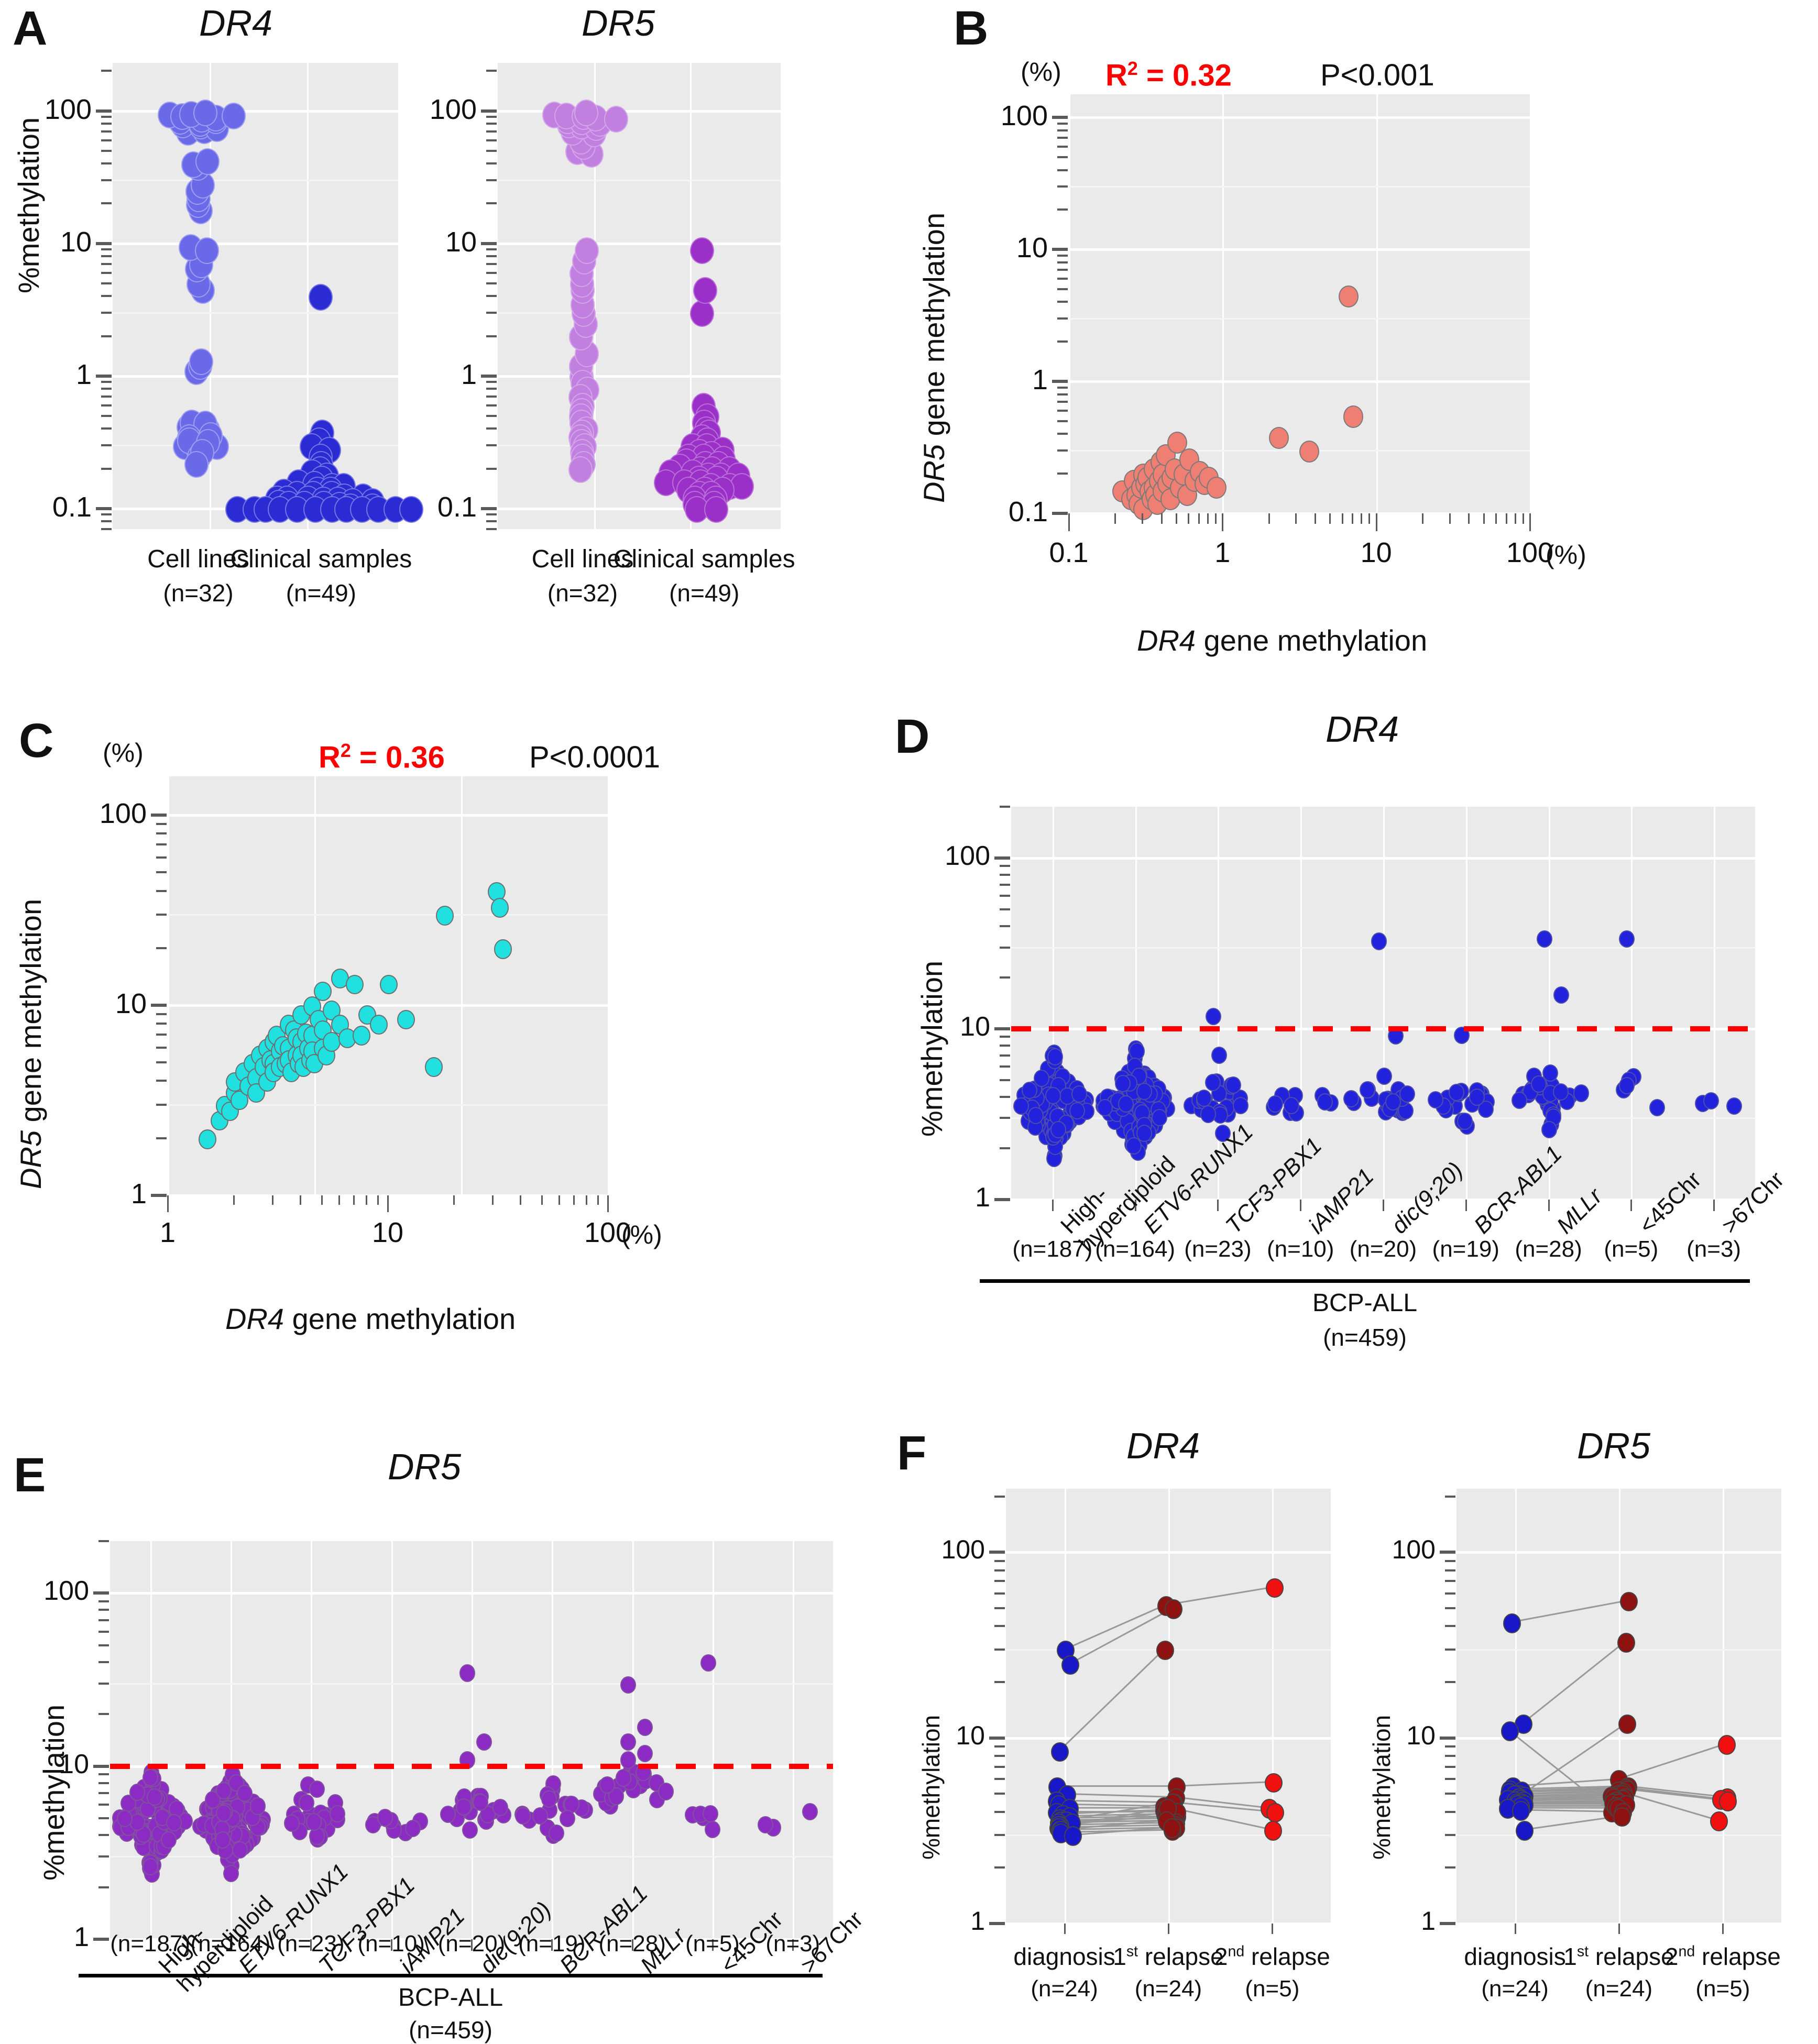 This screenshot has height=2044, width=1818. I want to click on plot-background, so click(255, 296).